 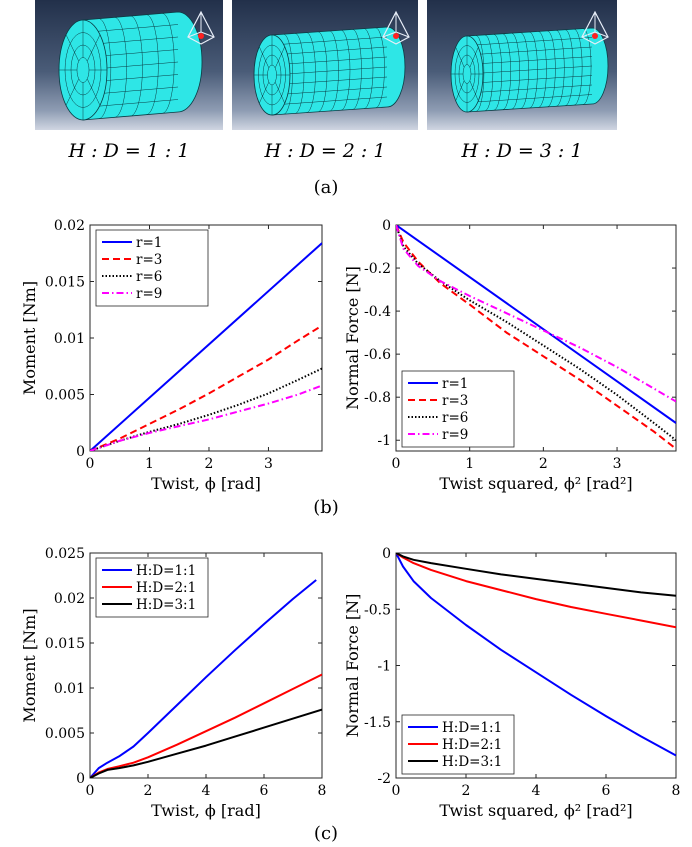 What do you see at coordinates (384, 441) in the screenshot?
I see `y-tick-label: -1` at bounding box center [384, 441].